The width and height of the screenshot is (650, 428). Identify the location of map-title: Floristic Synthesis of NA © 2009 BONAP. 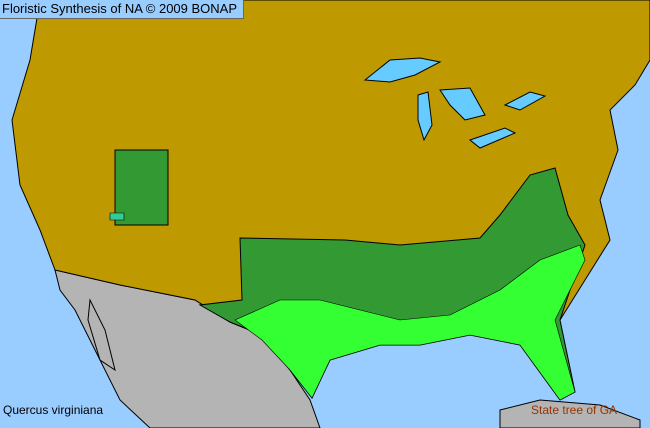
(122, 9).